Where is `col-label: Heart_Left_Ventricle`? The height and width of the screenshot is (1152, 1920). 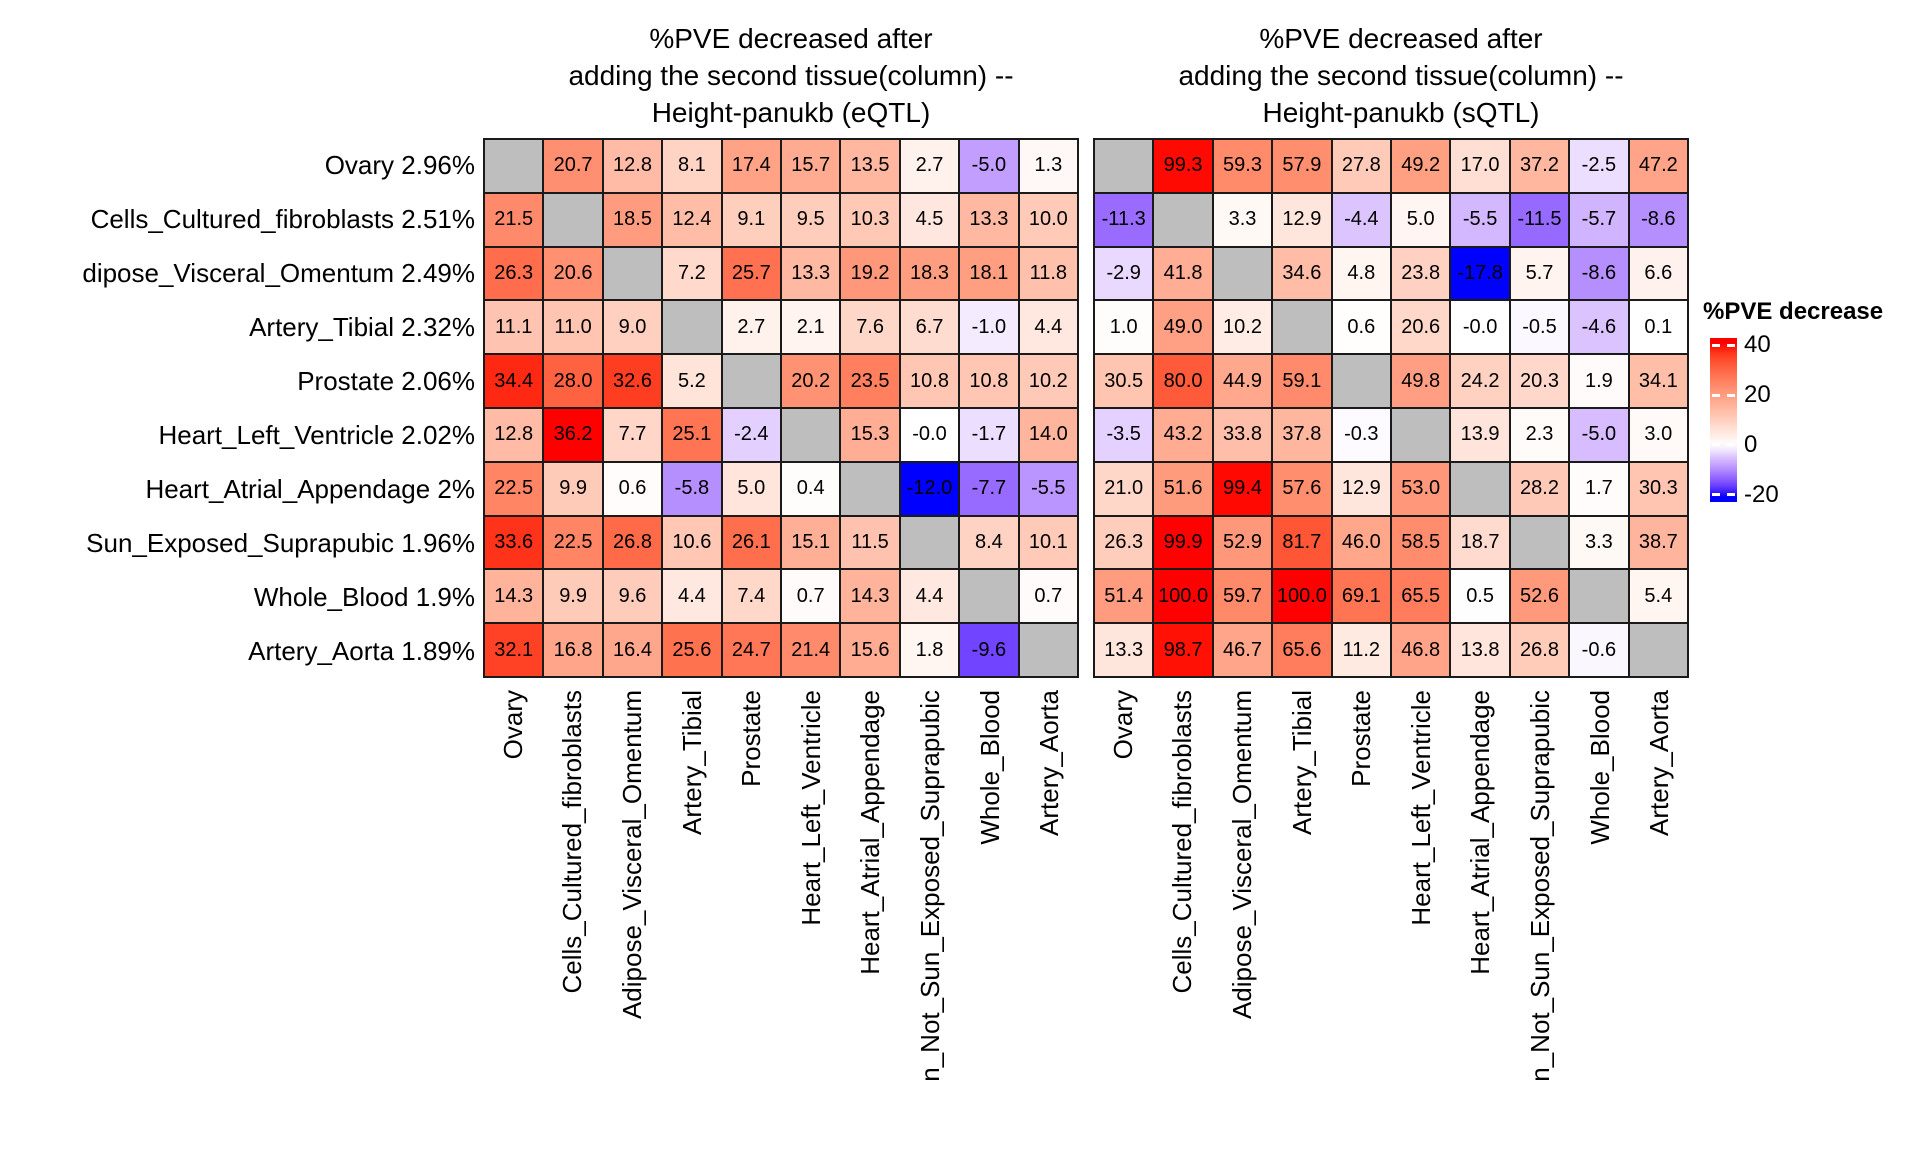
col-label: Heart_Left_Ventricle is located at coordinates (1420, 808).